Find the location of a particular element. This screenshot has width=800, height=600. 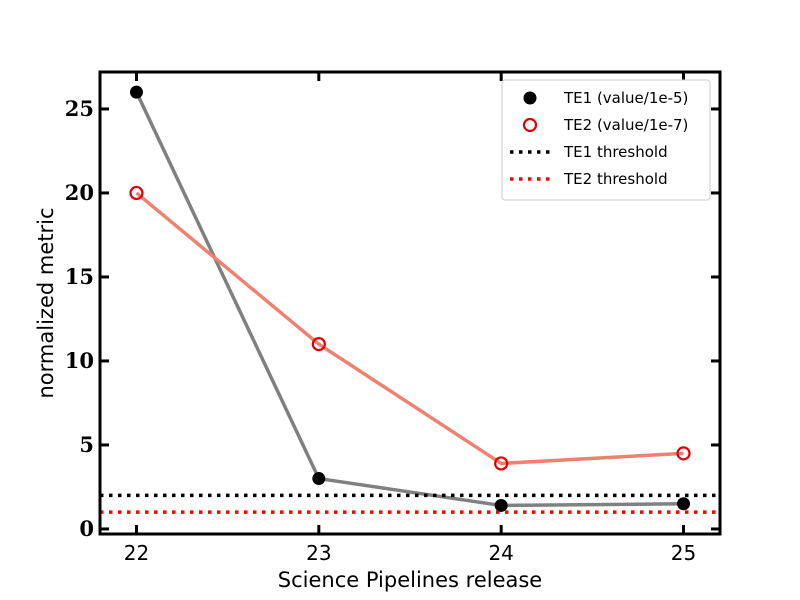

legend-label: TE2 threshold is located at coordinates (615, 179).